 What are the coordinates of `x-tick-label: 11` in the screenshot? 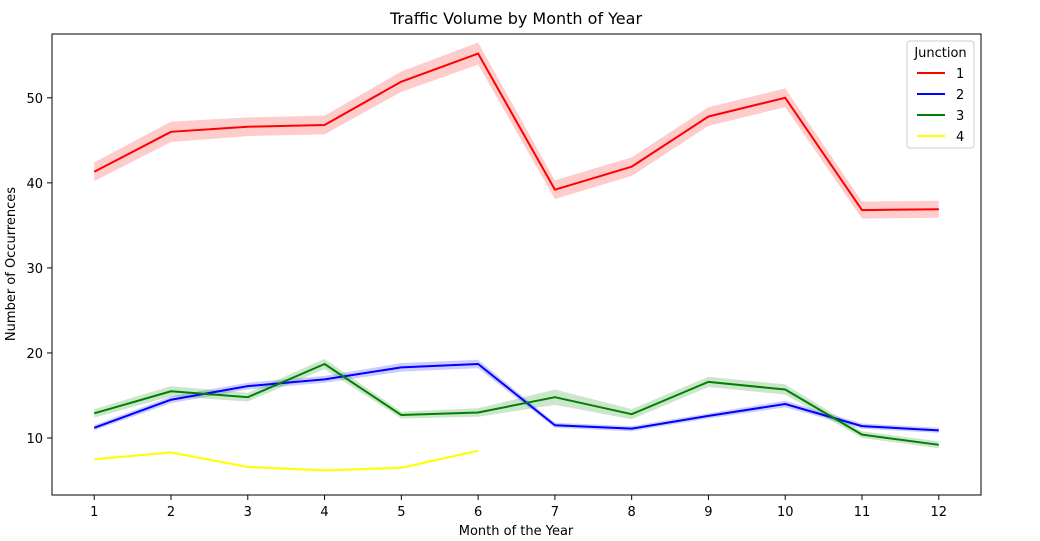 It's located at (862, 512).